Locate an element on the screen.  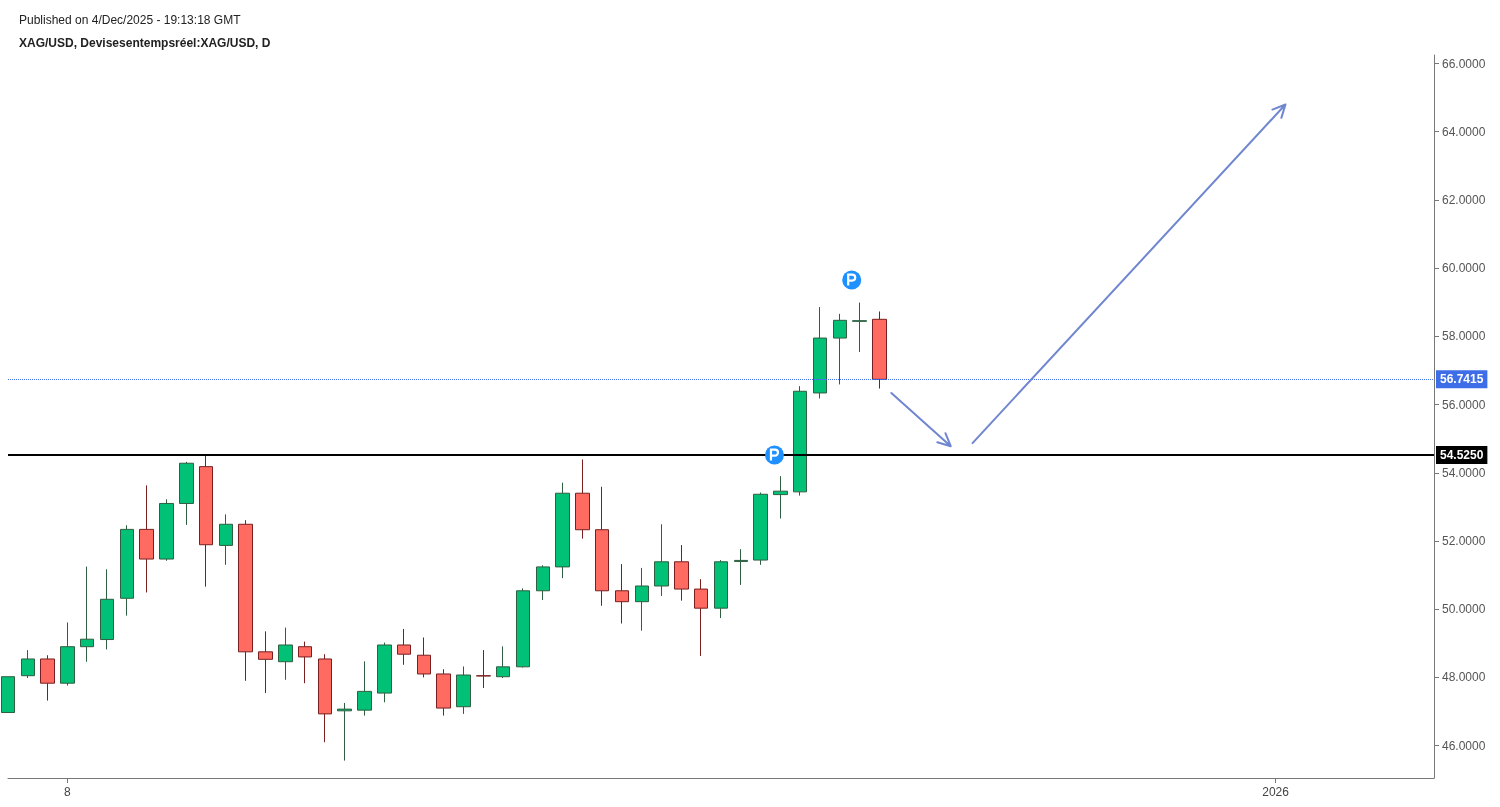
y-tick-label: 52.0000 is located at coordinates (1464, 540).